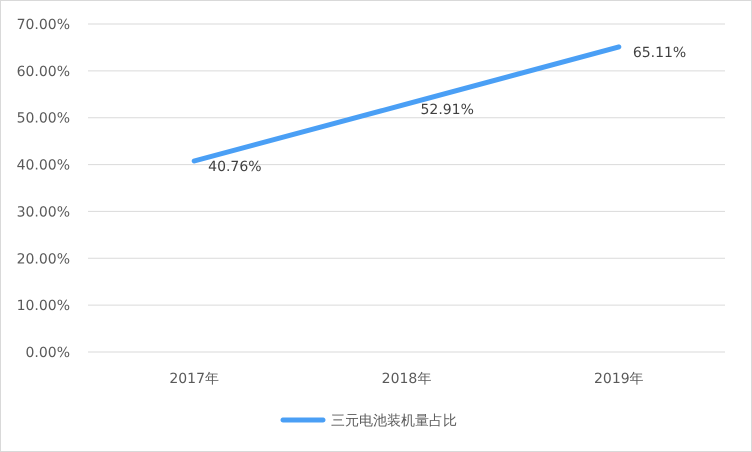 The width and height of the screenshot is (752, 452). Describe the element at coordinates (43, 72) in the screenshot. I see `y-tick-label: 60.00%` at that location.